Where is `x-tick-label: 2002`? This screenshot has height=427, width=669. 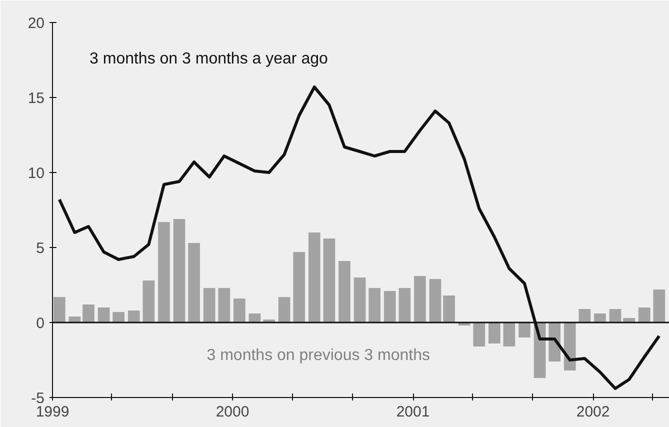 x-tick-label: 2002 is located at coordinates (593, 412).